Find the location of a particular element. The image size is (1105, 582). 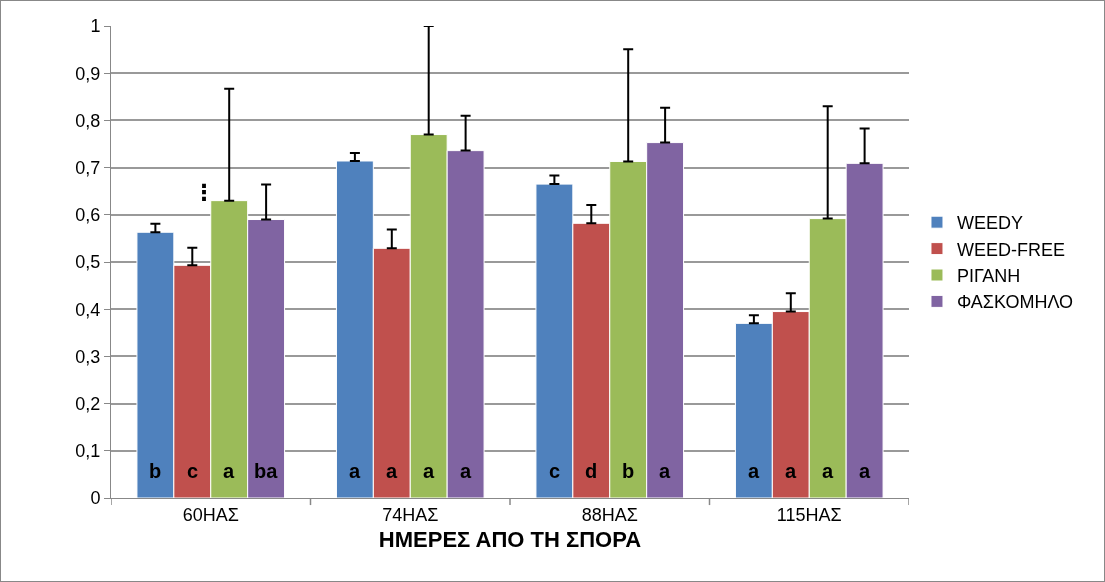

data-label: d is located at coordinates (591, 471).